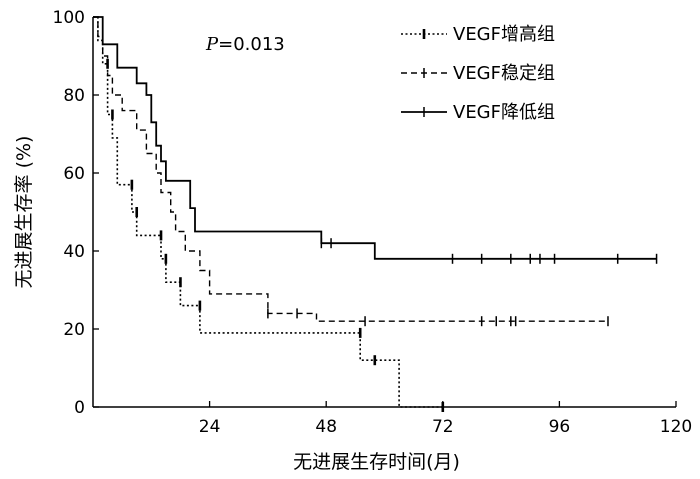  What do you see at coordinates (560, 427) in the screenshot?
I see `x-tick-label: 96` at bounding box center [560, 427].